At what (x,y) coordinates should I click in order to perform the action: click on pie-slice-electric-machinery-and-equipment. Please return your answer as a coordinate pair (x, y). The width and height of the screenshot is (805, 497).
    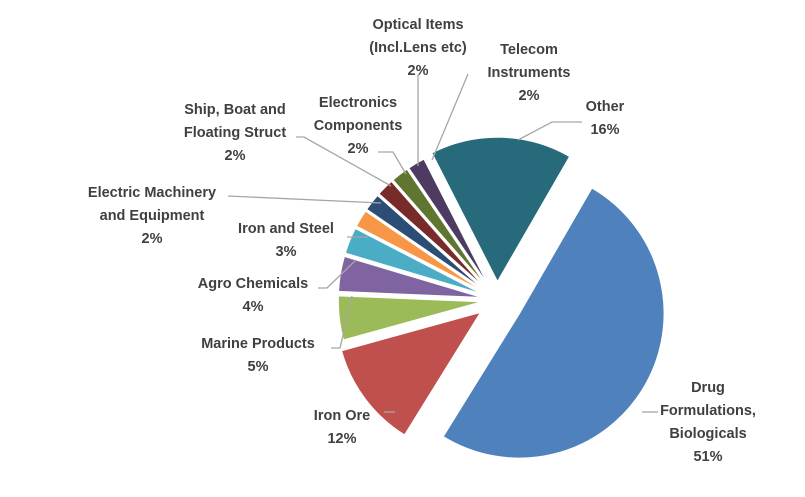
    Looking at the image, I should click on (420, 251).